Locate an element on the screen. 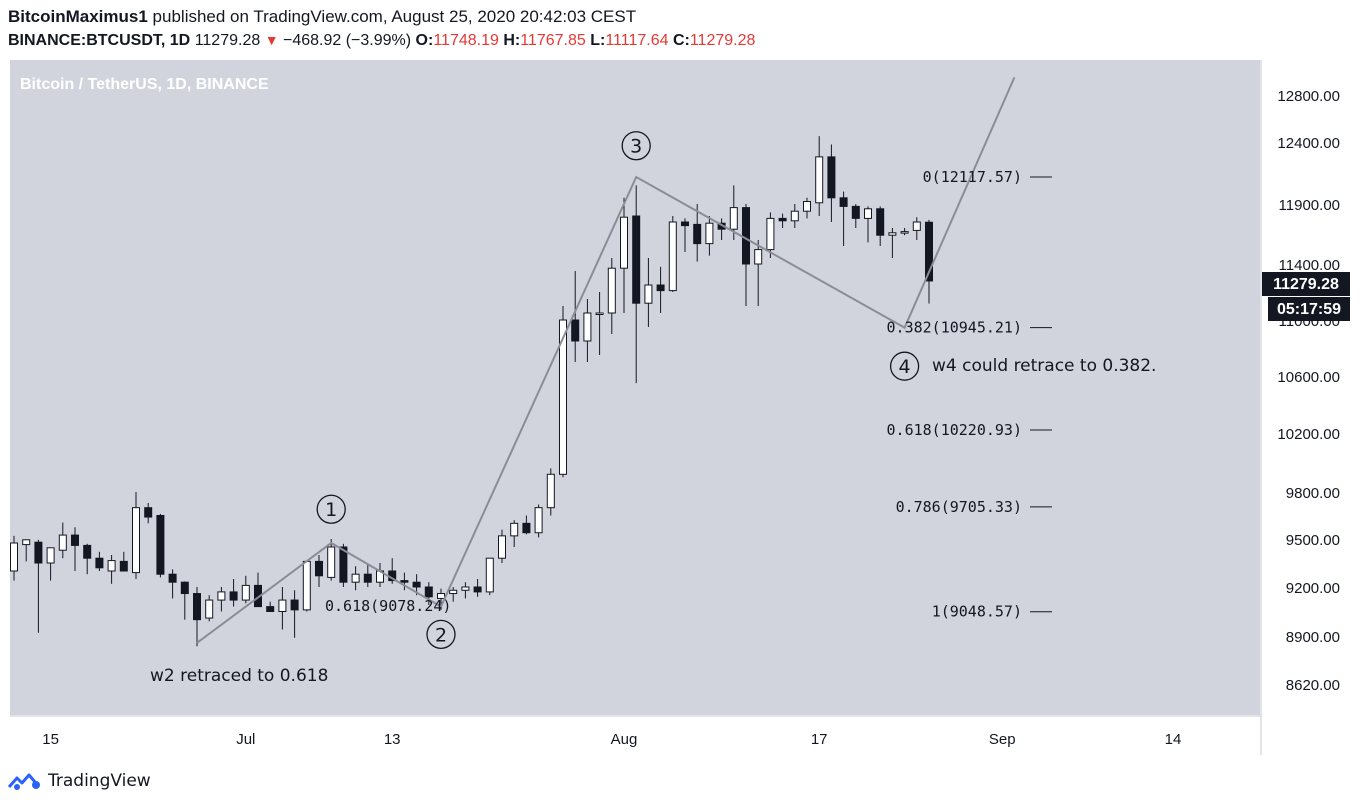 The image size is (1363, 806). wave-label-3: 3 is located at coordinates (636, 146).